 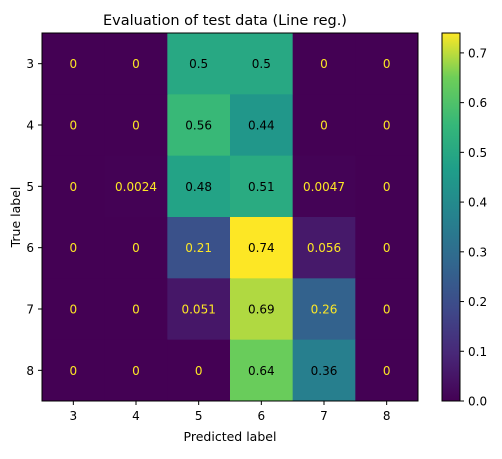 I want to click on x-tick-label: 3, so click(x=74, y=416).